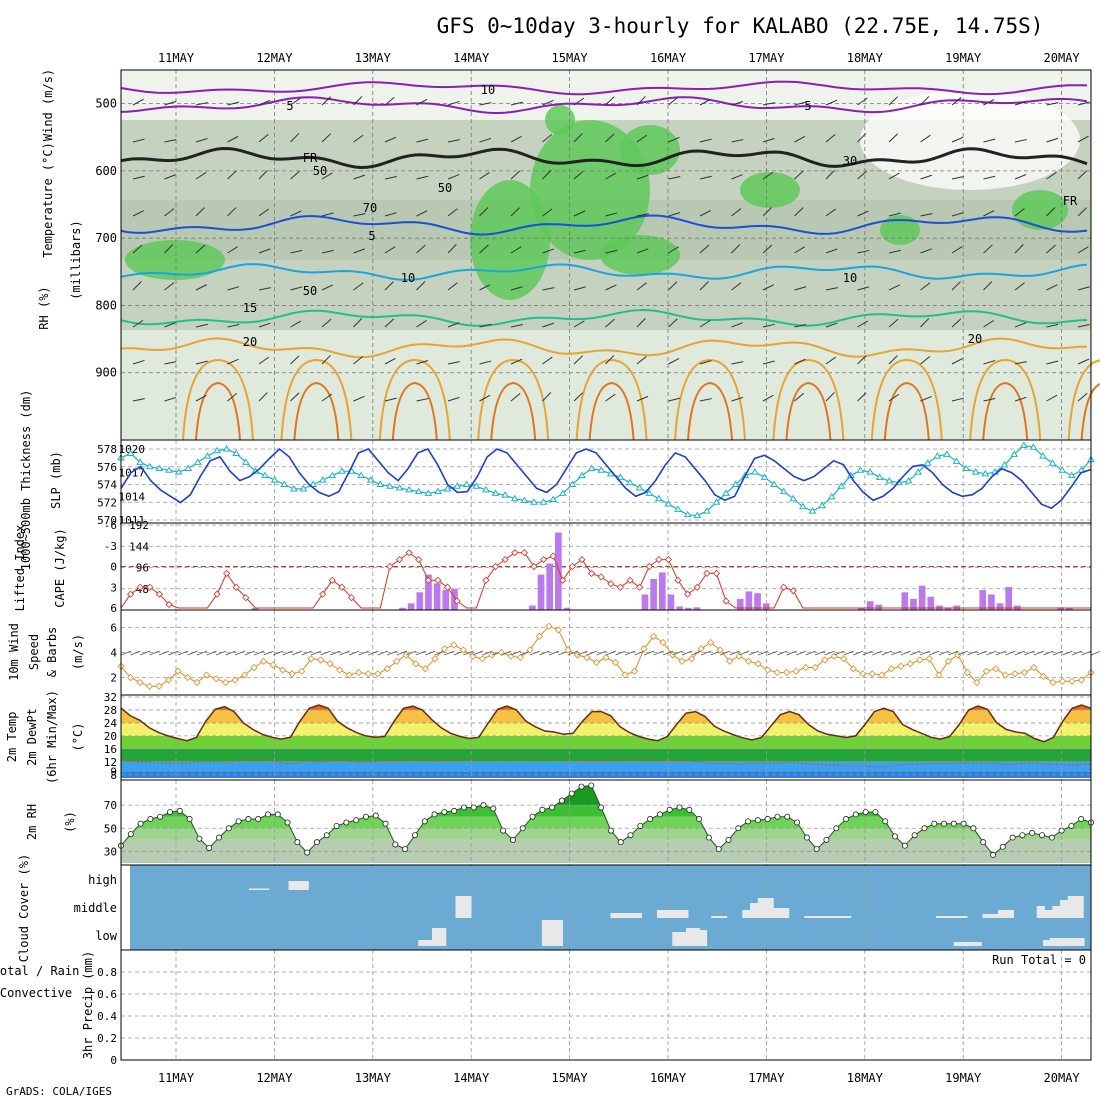 This screenshot has width=1100, height=1104. I want to click on lifted-index-tick-label: 6, so click(113, 608).